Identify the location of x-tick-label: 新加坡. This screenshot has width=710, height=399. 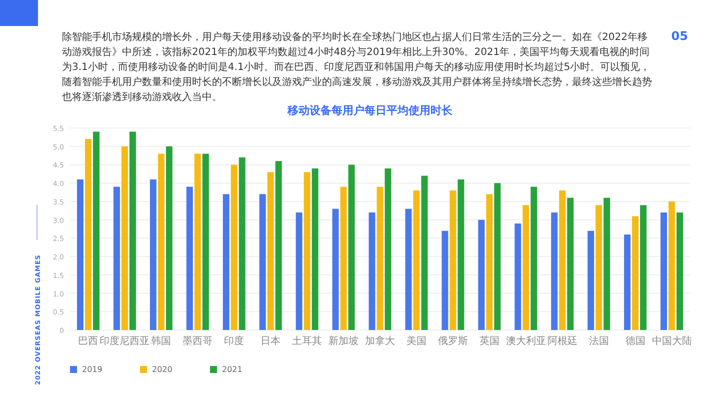
(343, 341).